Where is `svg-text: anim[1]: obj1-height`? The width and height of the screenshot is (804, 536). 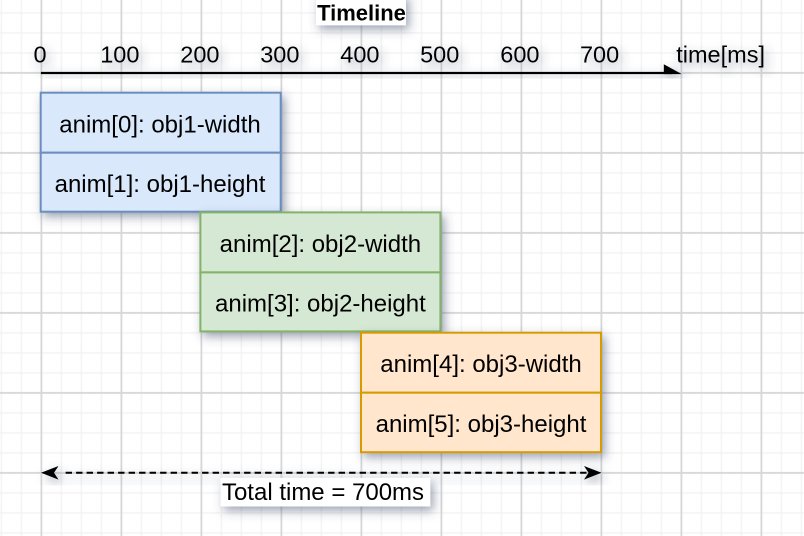
svg-text: anim[1]: obj1-height is located at coordinates (160, 184).